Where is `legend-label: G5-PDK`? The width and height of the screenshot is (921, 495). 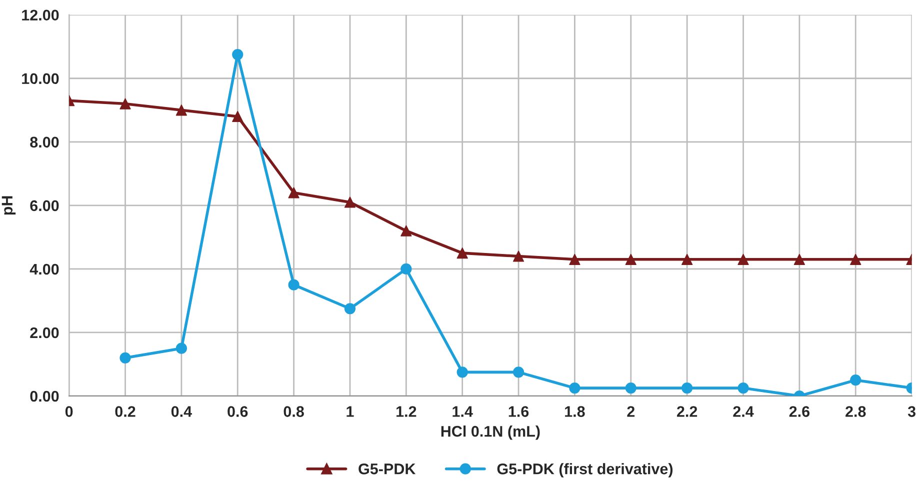 legend-label: G5-PDK is located at coordinates (387, 469).